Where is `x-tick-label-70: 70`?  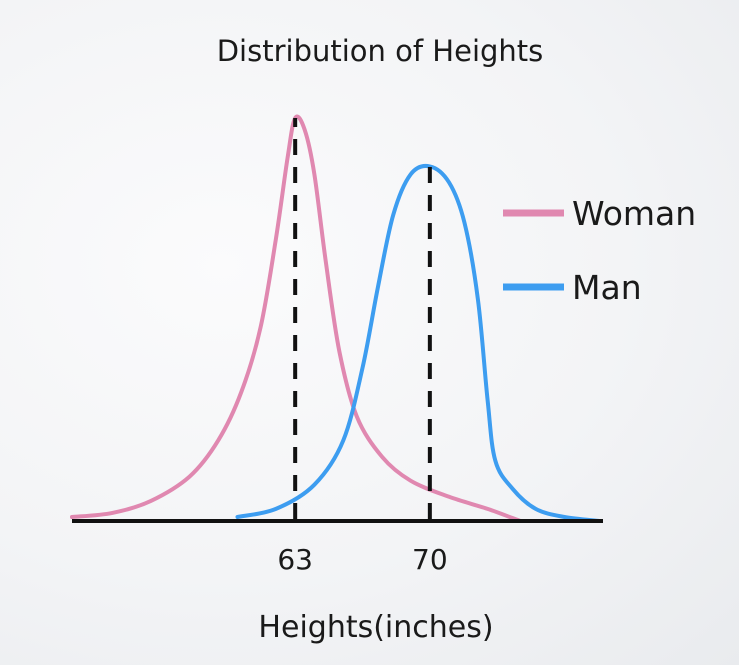
x-tick-label-70: 70 is located at coordinates (430, 559).